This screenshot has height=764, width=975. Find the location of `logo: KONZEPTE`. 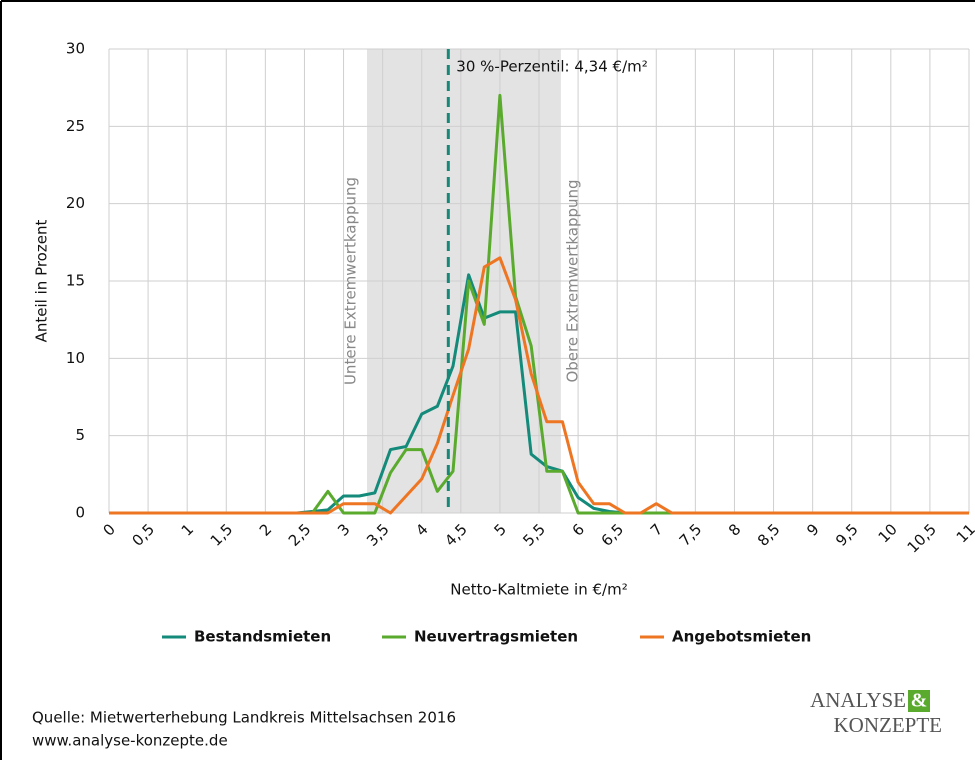

logo: KONZEPTE is located at coordinates (888, 725).